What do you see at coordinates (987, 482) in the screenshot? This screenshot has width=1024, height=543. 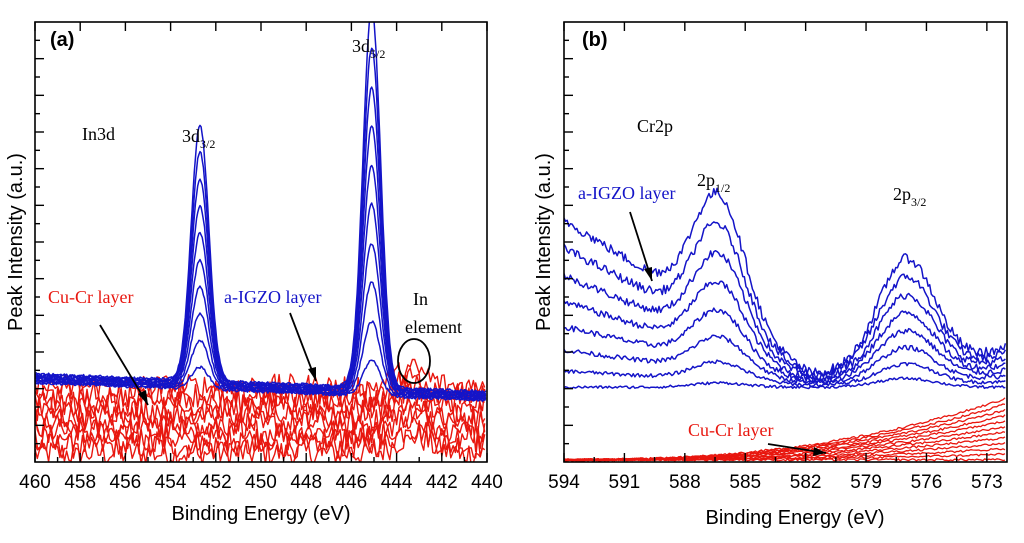 I see `panel-b-x-tick-label: 573` at bounding box center [987, 482].